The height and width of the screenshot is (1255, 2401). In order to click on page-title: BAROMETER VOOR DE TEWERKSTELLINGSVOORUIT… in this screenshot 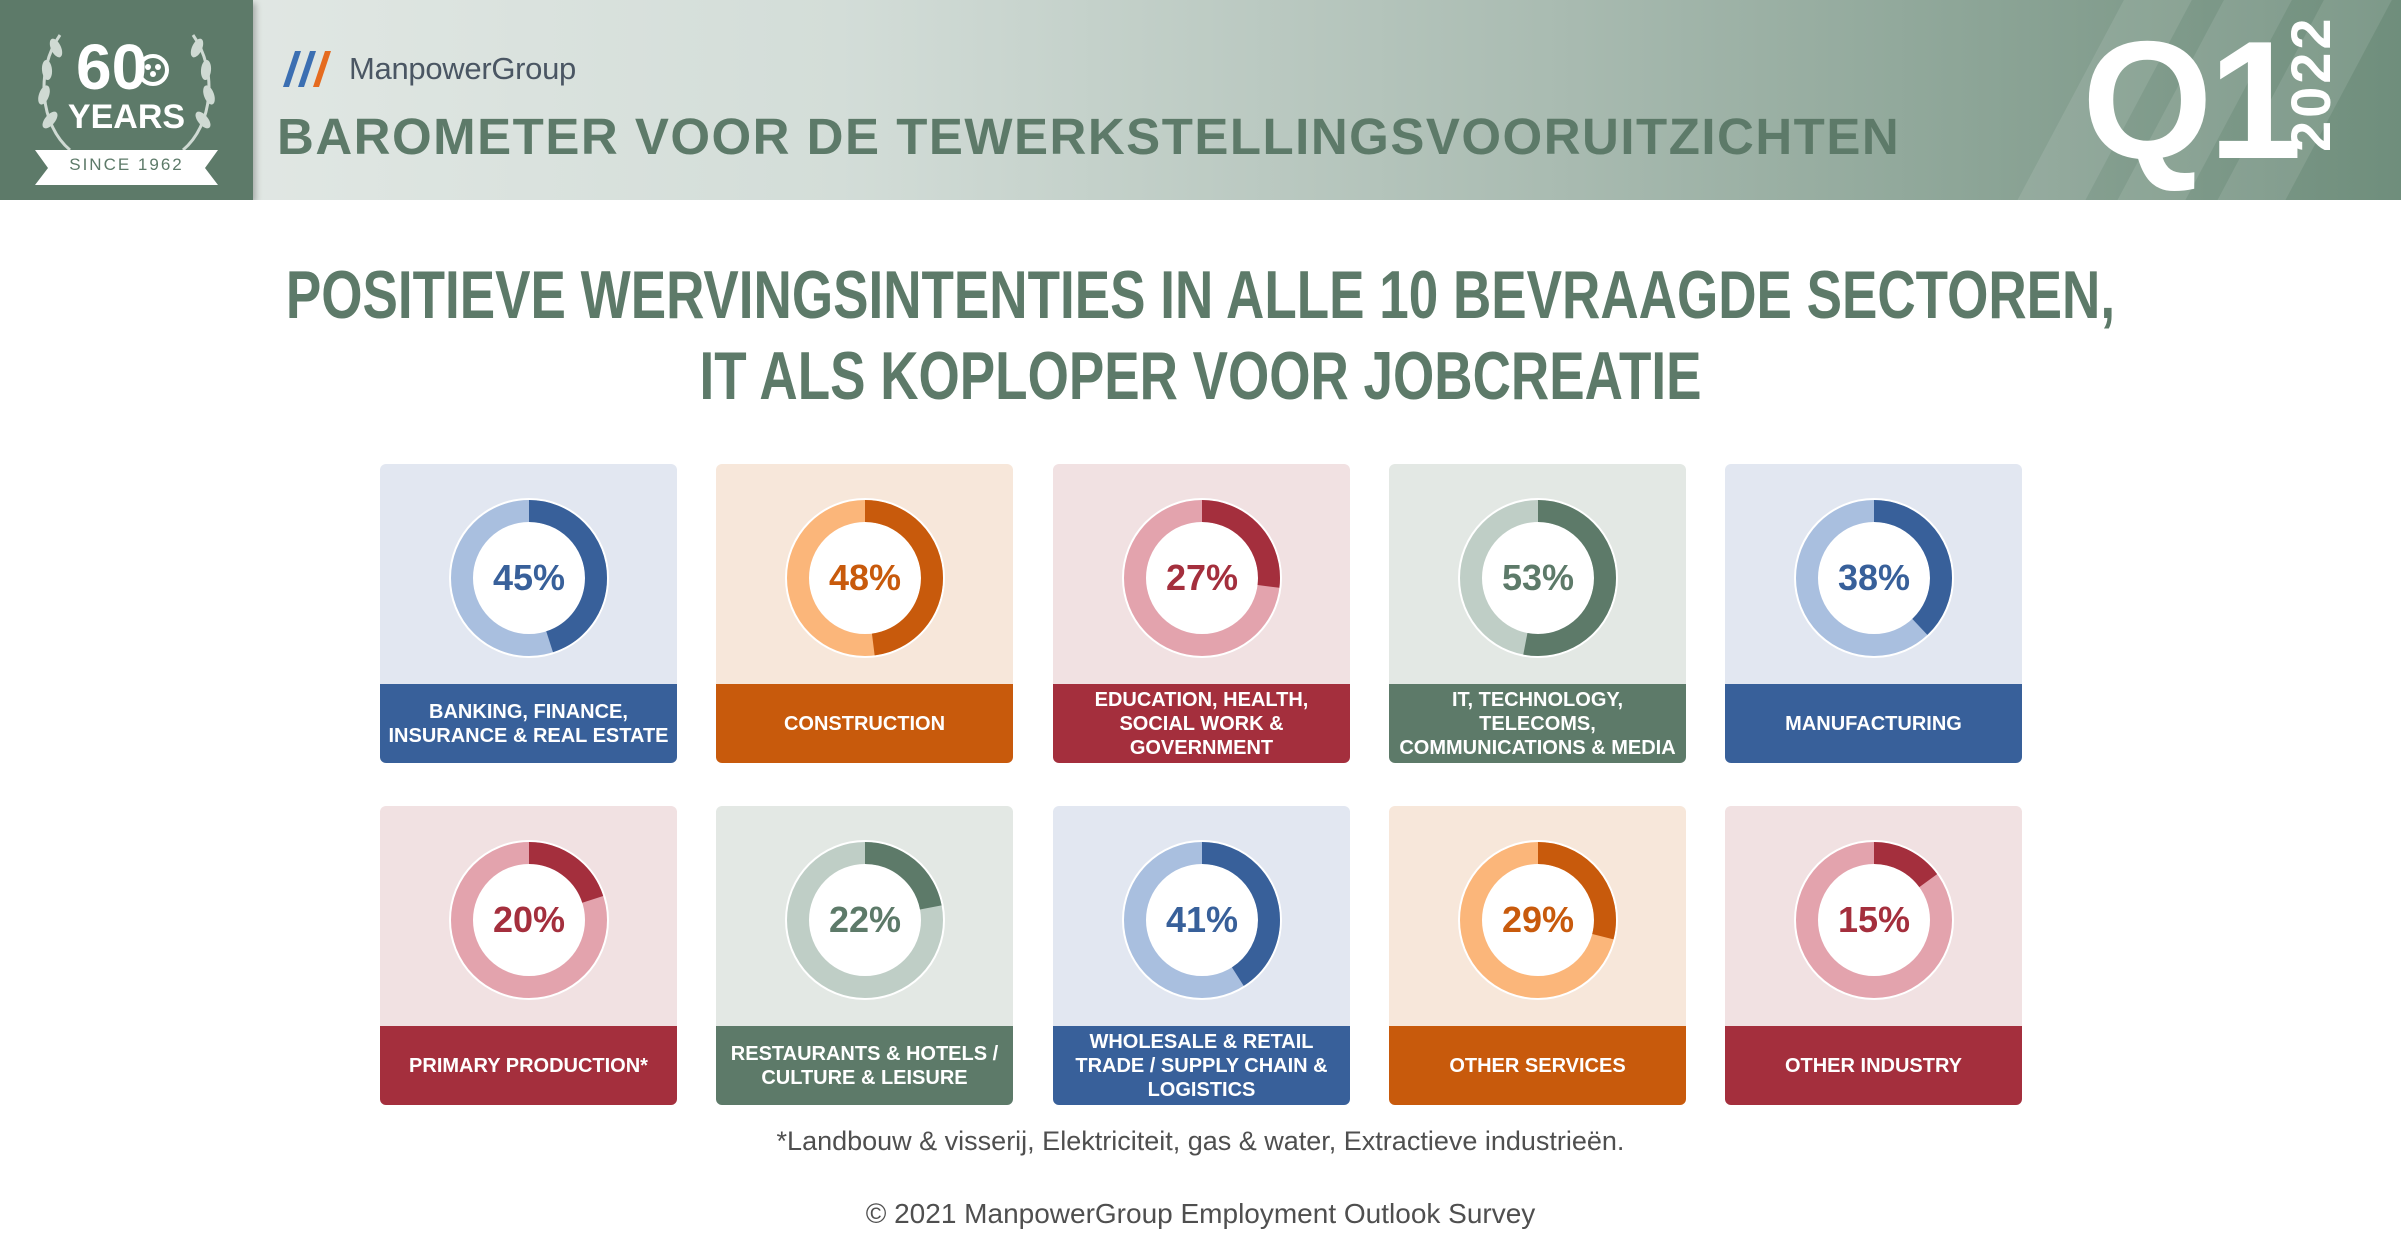, I will do `click(1089, 136)`.